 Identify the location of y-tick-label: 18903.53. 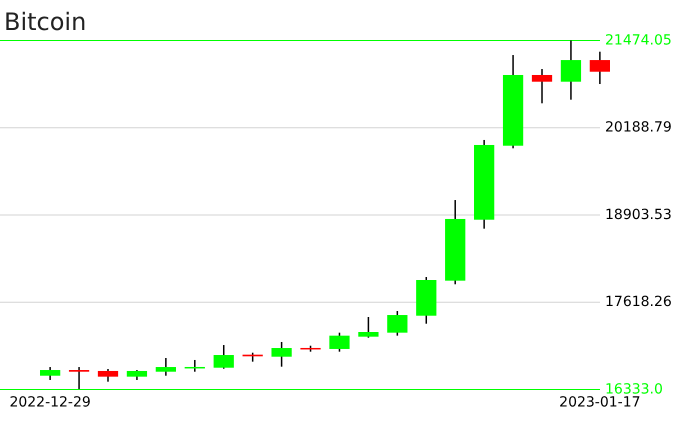
(638, 214).